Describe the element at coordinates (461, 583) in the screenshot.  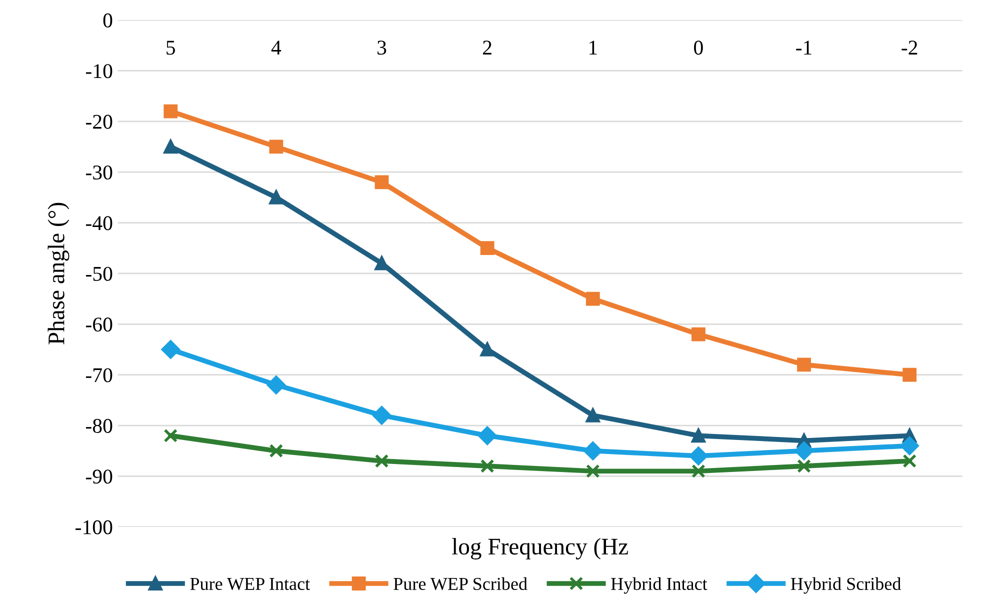
I see `legend-label: Pure WEP Scribed` at that location.